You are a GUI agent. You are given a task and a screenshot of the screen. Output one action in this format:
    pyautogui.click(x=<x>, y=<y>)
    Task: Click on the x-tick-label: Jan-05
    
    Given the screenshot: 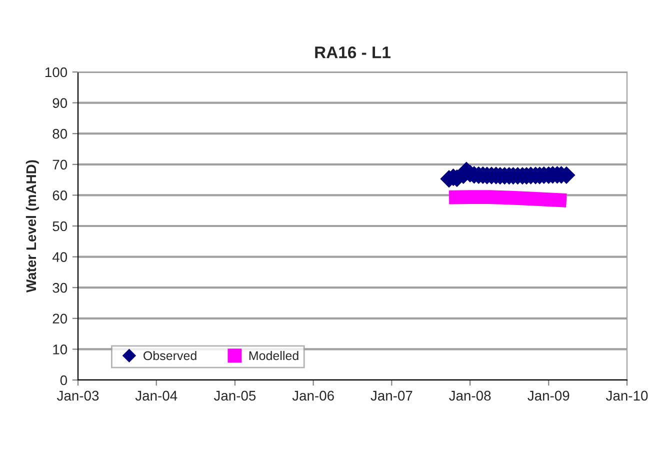 What is the action you would take?
    pyautogui.click(x=235, y=395)
    